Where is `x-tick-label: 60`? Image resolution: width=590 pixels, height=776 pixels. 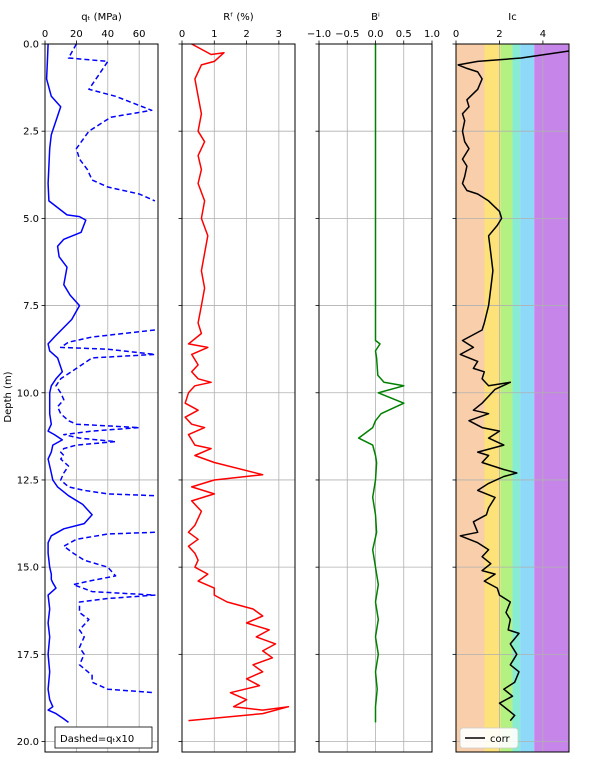
x-tick-label: 60 is located at coordinates (139, 34).